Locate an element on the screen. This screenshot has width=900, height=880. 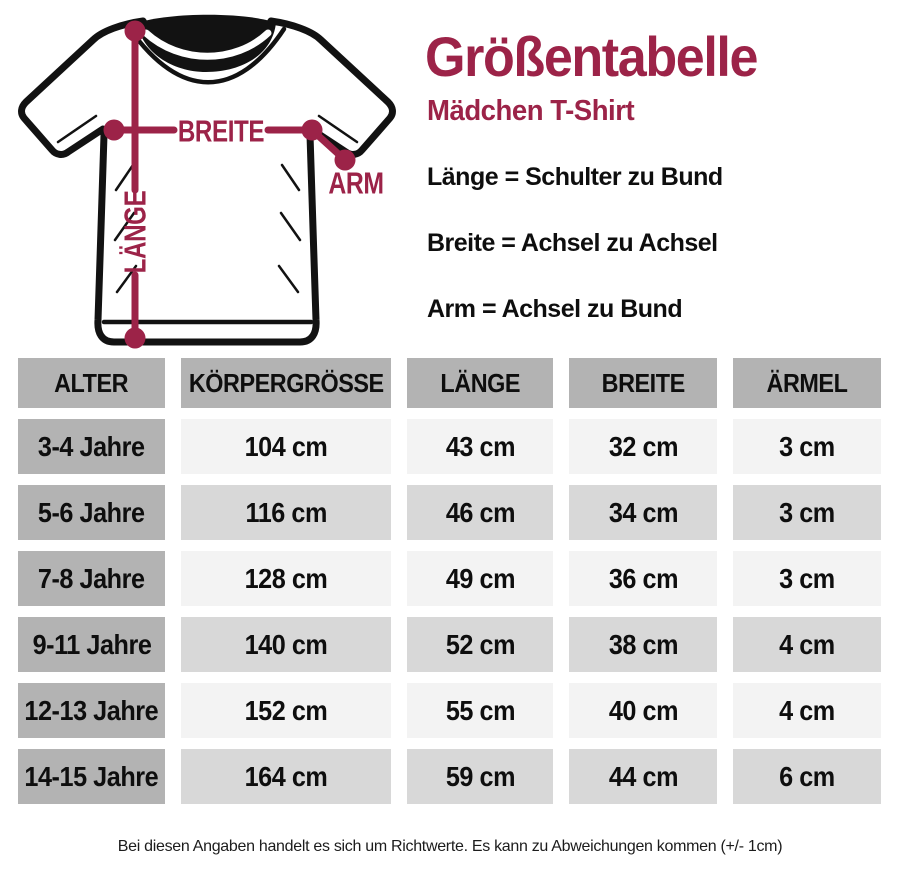
definition-laenge: Länge = Schulter zu Bund is located at coordinates (575, 177).